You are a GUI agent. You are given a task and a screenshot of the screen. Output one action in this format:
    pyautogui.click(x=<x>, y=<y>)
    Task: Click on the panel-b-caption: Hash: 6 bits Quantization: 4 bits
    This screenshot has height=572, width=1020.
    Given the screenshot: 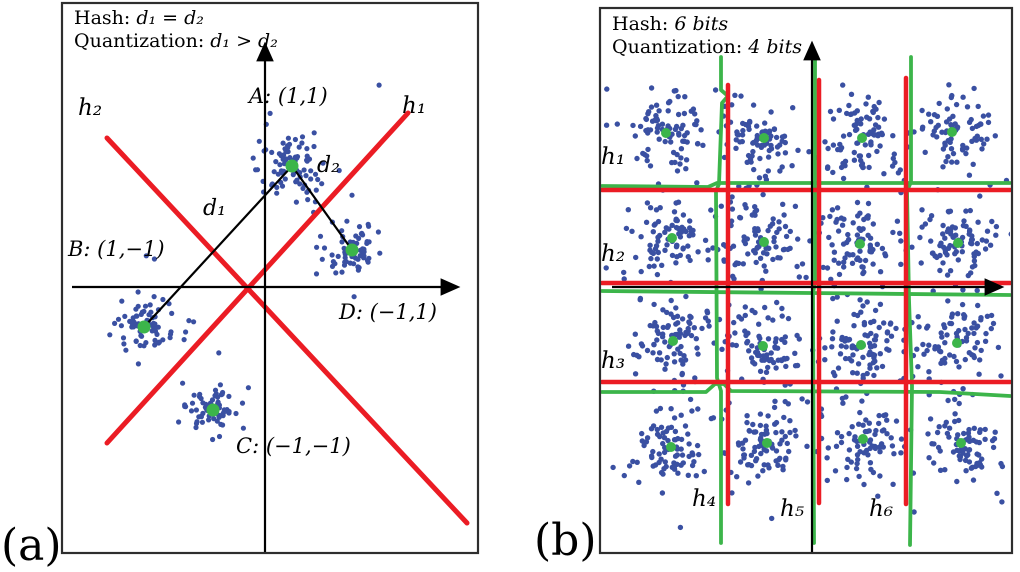 What is the action you would take?
    pyautogui.click(x=707, y=36)
    